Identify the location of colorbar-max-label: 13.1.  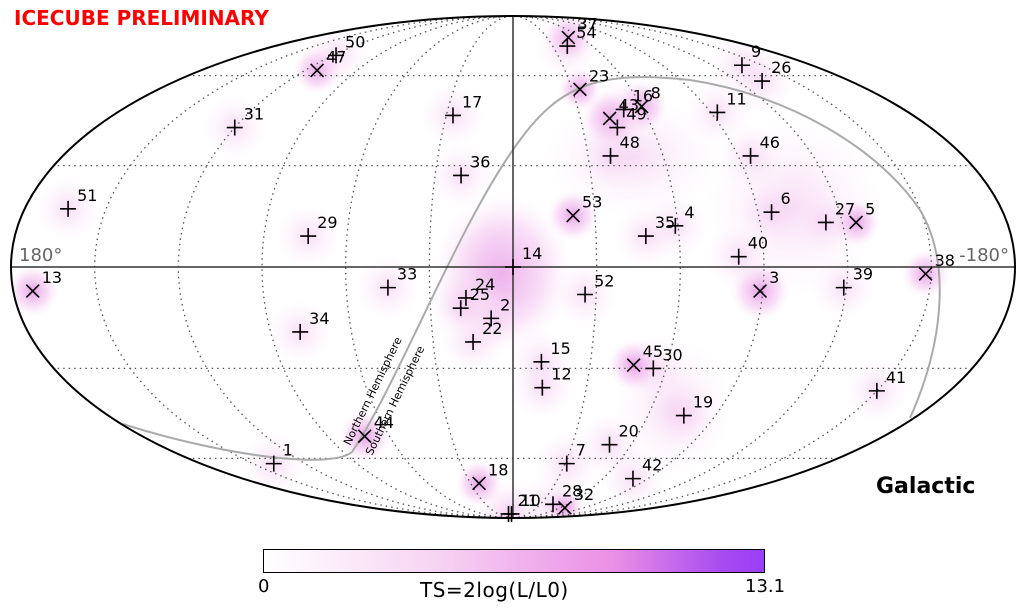
(765, 586).